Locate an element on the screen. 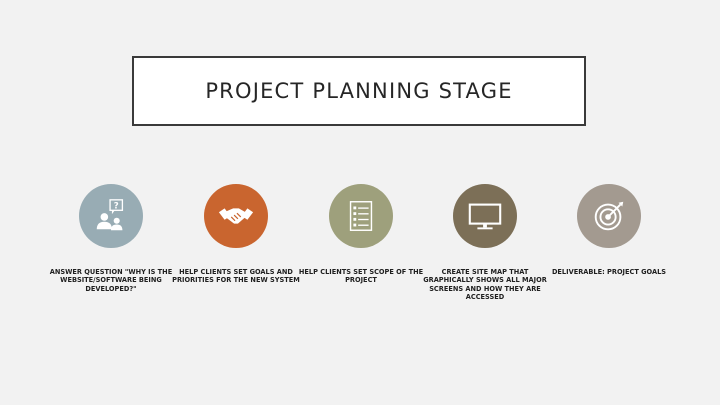 The height and width of the screenshot is (405, 720). slide-title: PROJECT PLANNING STAGE is located at coordinates (359, 91).